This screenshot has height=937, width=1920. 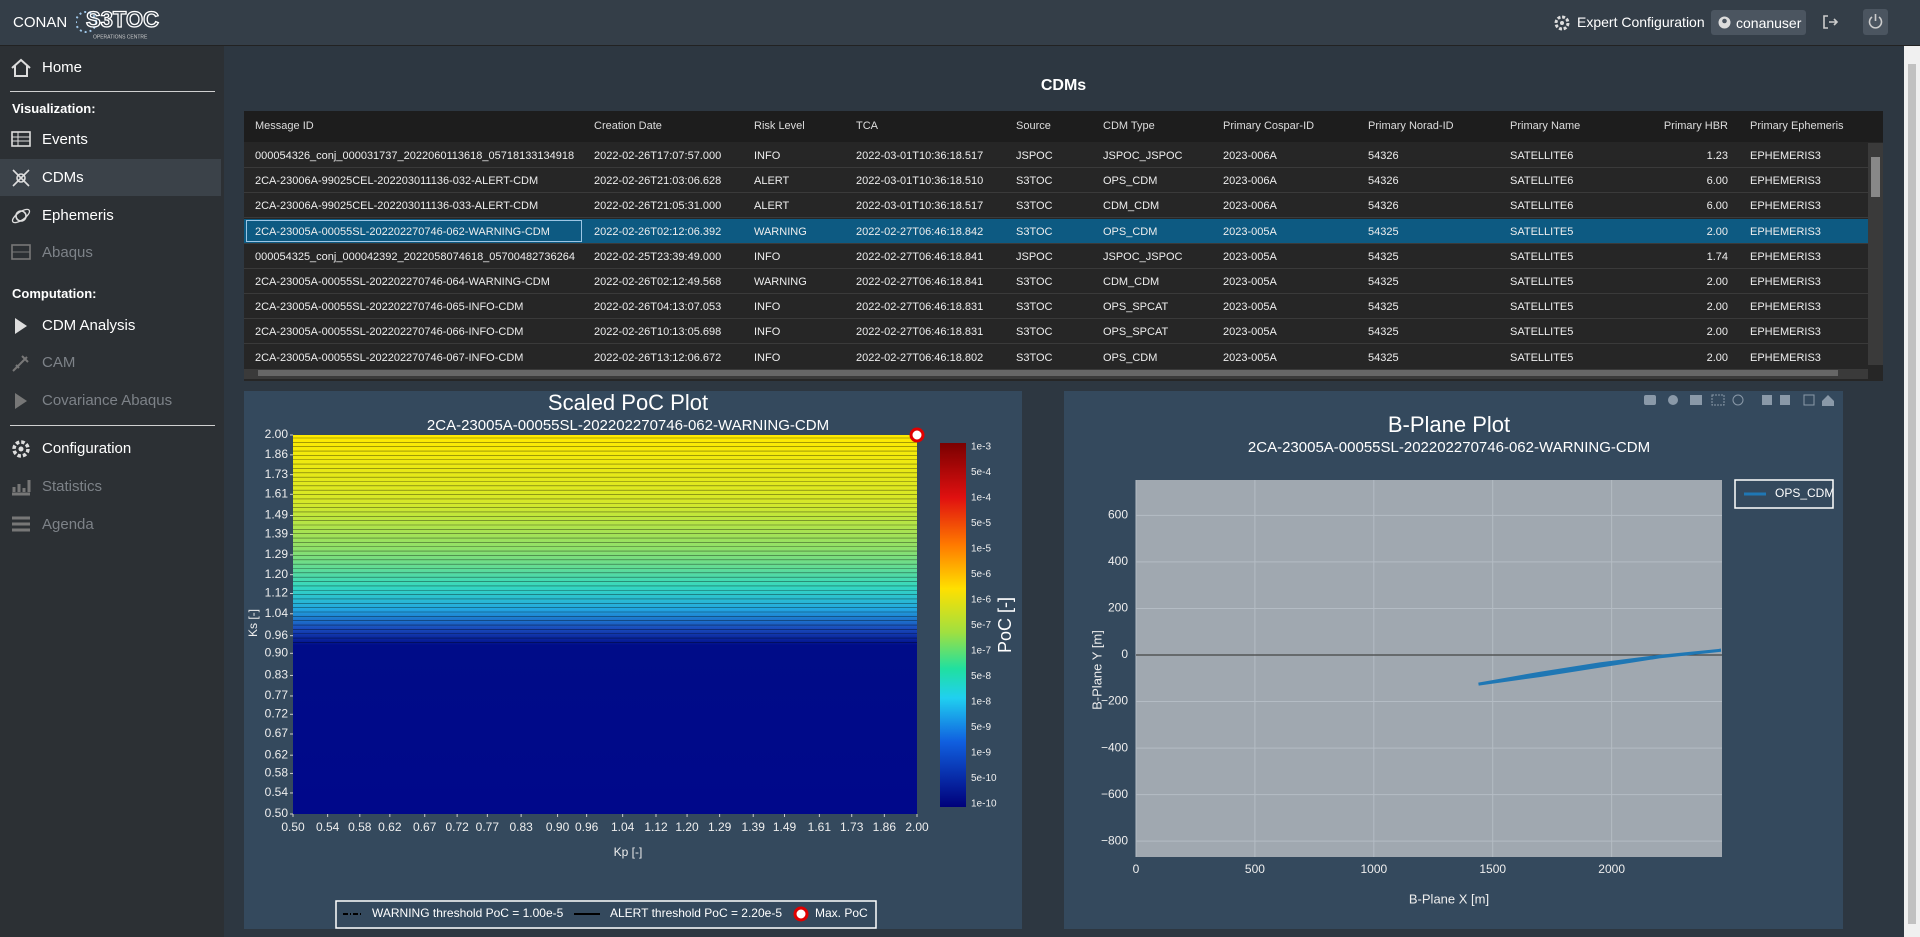 I want to click on x-tick-label: 1.39, so click(x=754, y=827).